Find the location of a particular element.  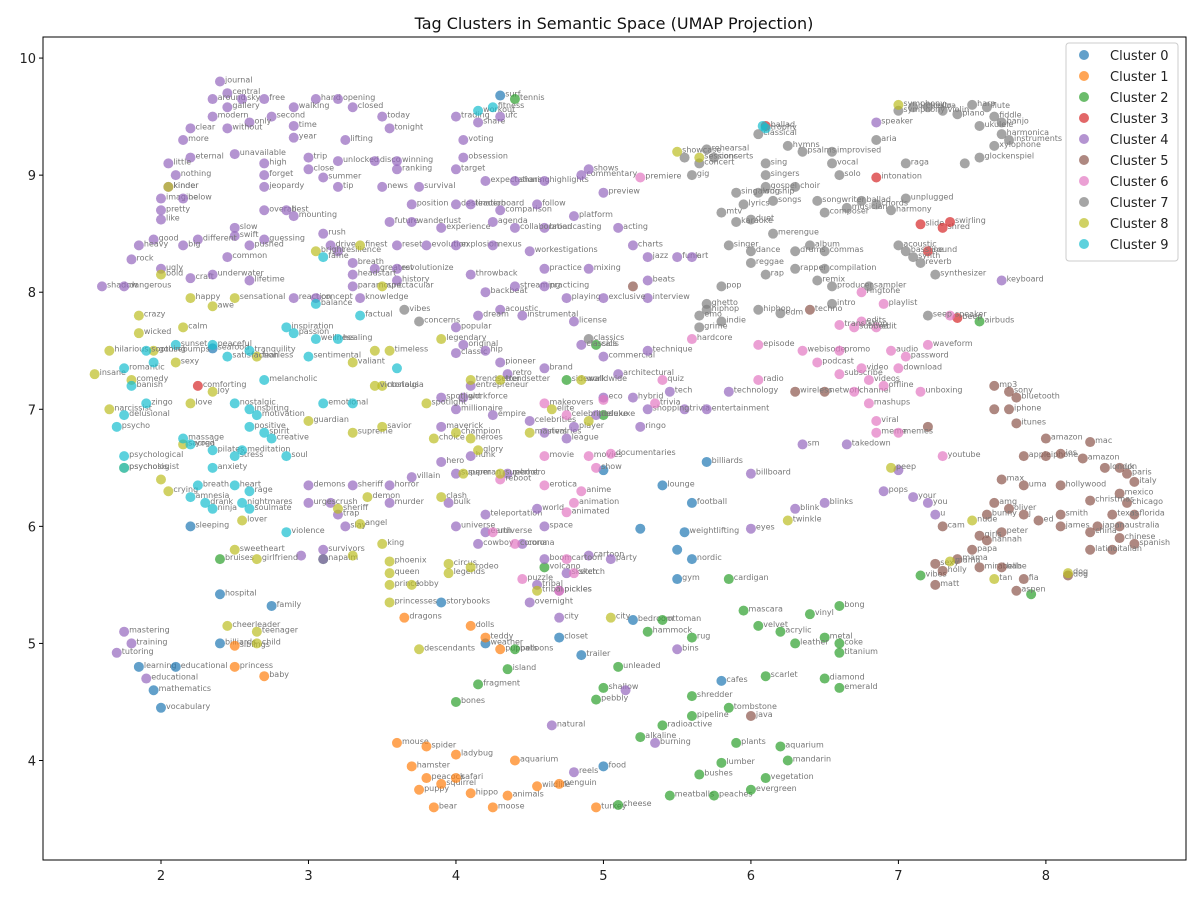

point-label: cardigan is located at coordinates (751, 577).